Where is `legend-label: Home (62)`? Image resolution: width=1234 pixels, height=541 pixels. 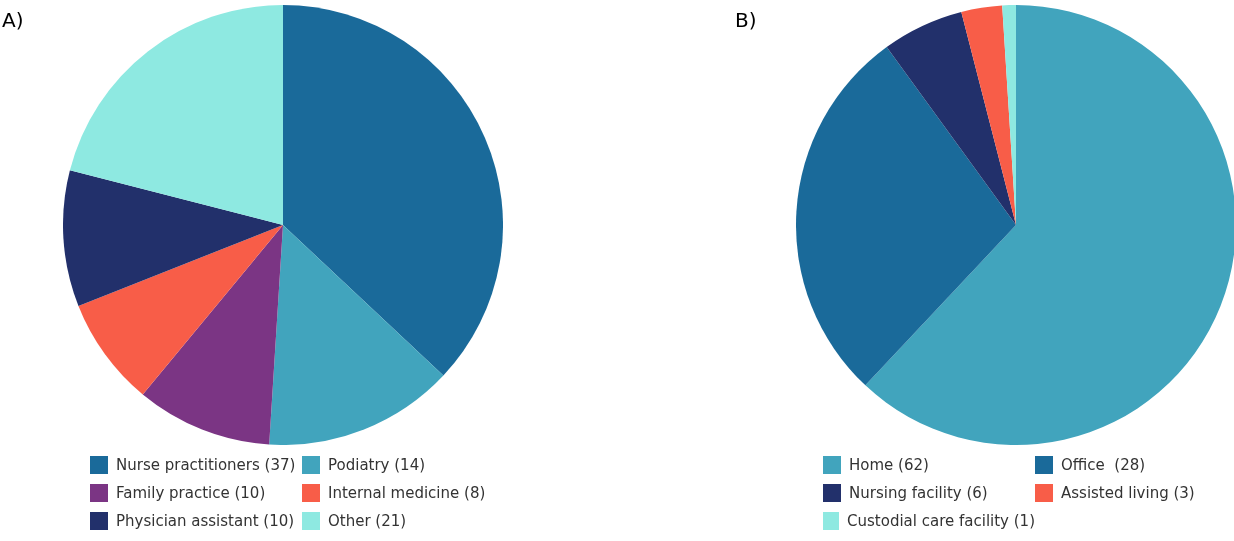
legend-label: Home (62) is located at coordinates (889, 465).